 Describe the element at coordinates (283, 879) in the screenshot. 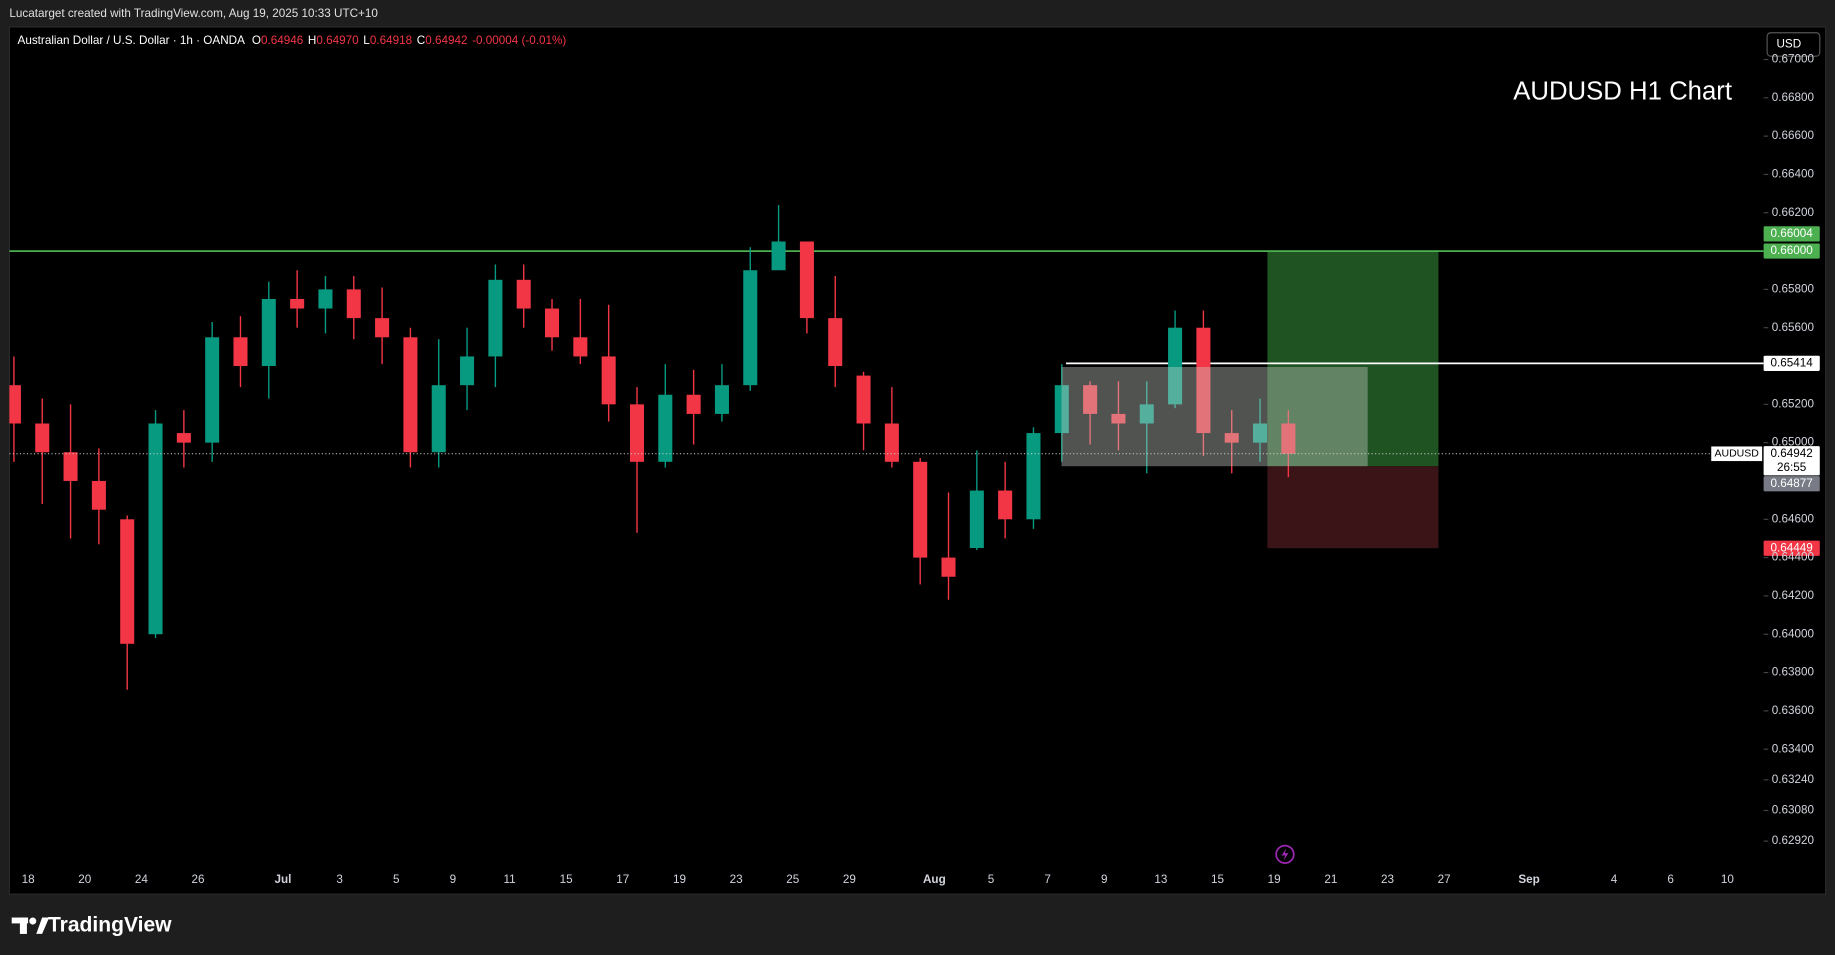

I see `x-tick-label: Jul` at that location.